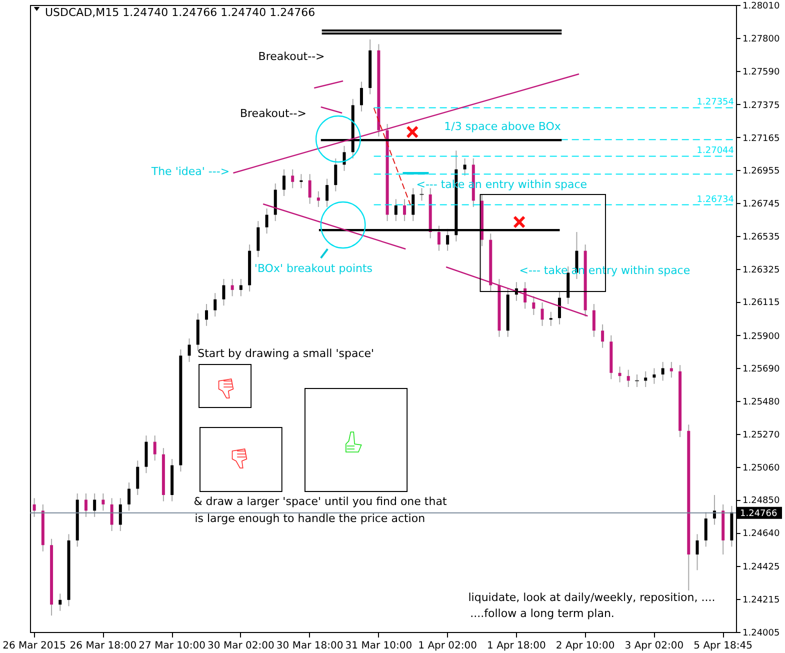 The height and width of the screenshot is (653, 785). What do you see at coordinates (761, 105) in the screenshot?
I see `y-tick-label: 1.27375` at bounding box center [761, 105].